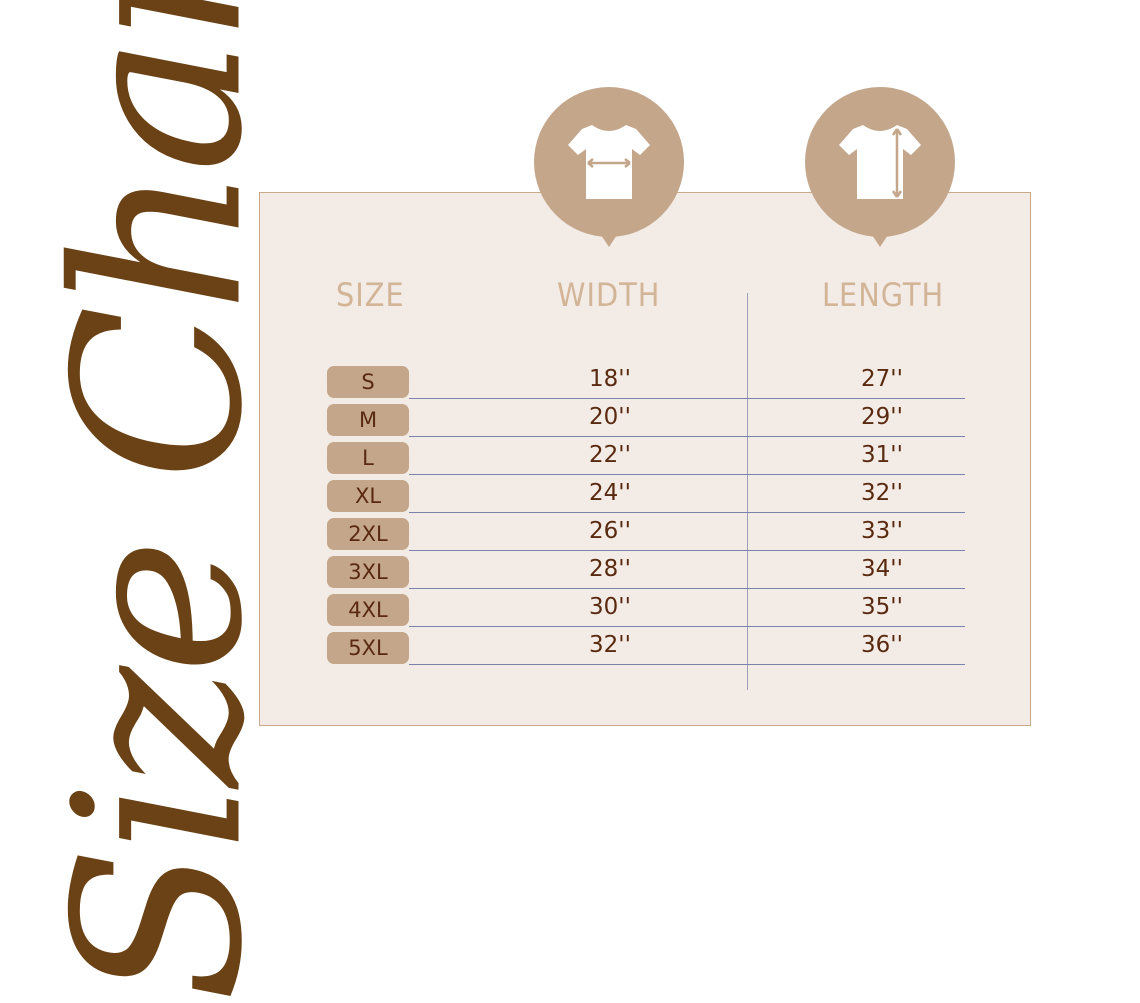 This screenshot has height=1003, width=1140. I want to click on length-value: 32'', so click(882, 493).